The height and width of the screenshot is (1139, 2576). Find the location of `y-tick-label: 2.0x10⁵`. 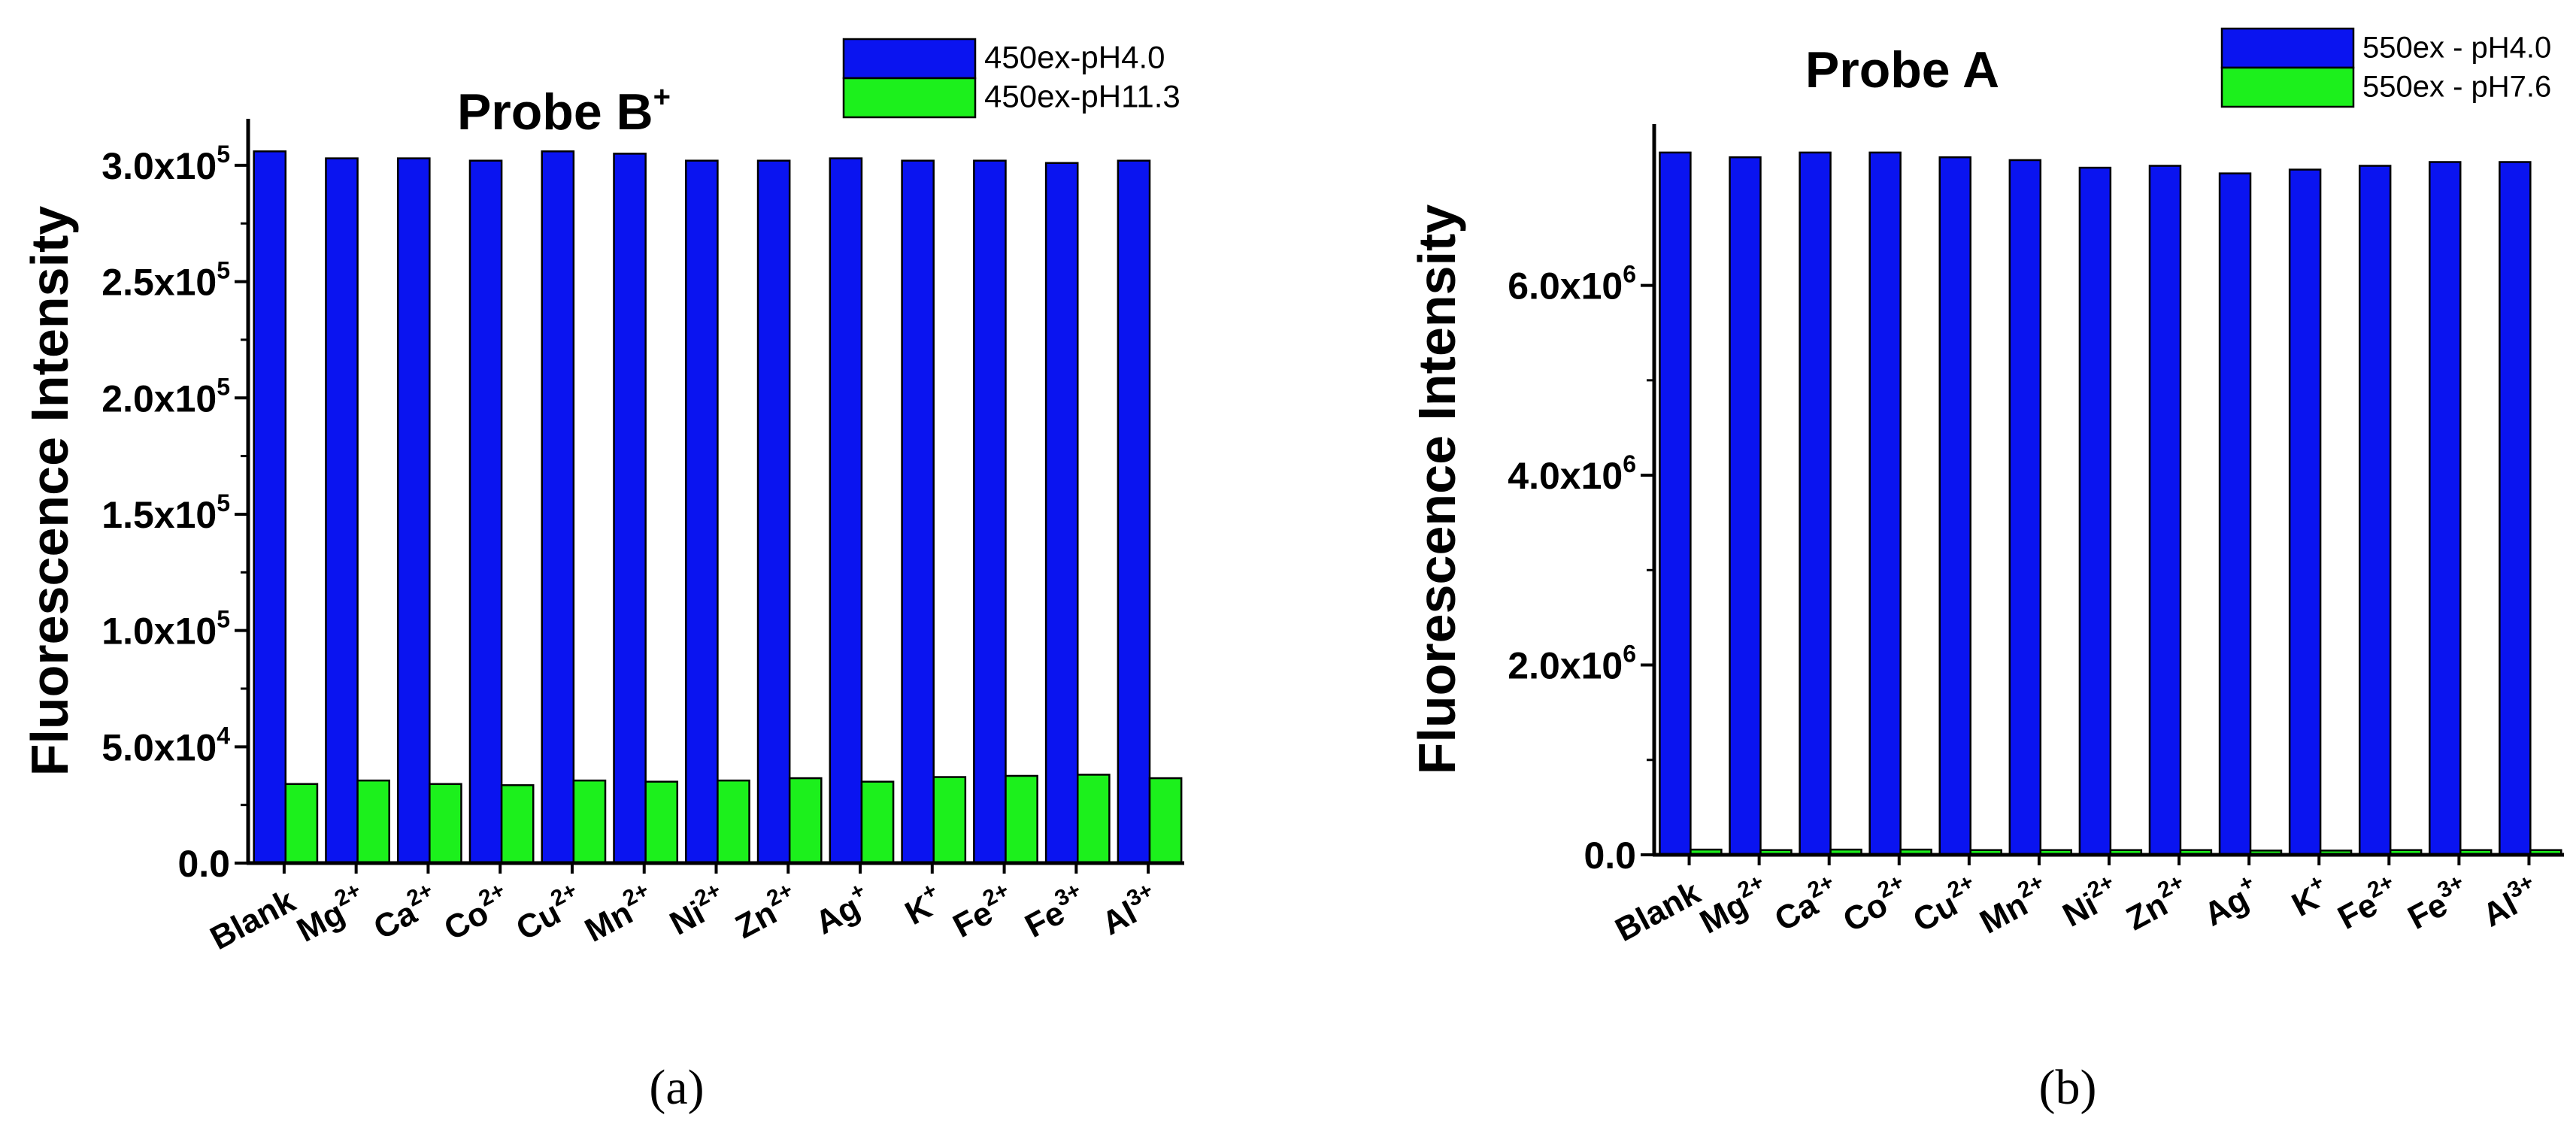

y-tick-label: 2.0x10⁵ is located at coordinates (166, 396).